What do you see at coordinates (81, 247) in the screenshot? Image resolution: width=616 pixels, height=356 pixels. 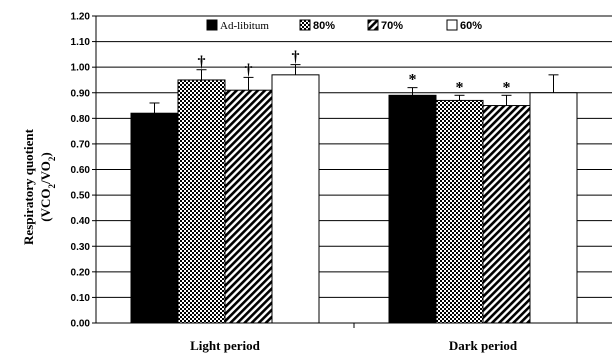 I see `y-tick-label: 0.30` at bounding box center [81, 247].